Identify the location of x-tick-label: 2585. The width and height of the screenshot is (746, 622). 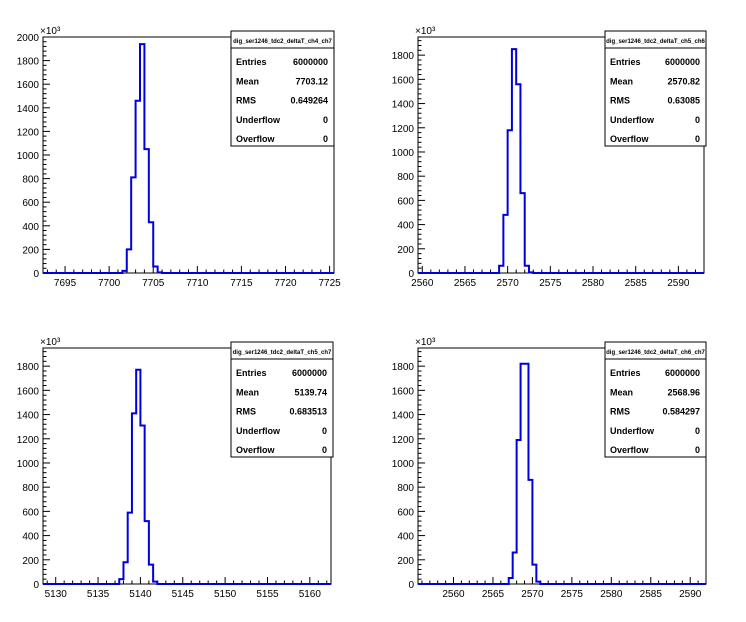
(651, 594).